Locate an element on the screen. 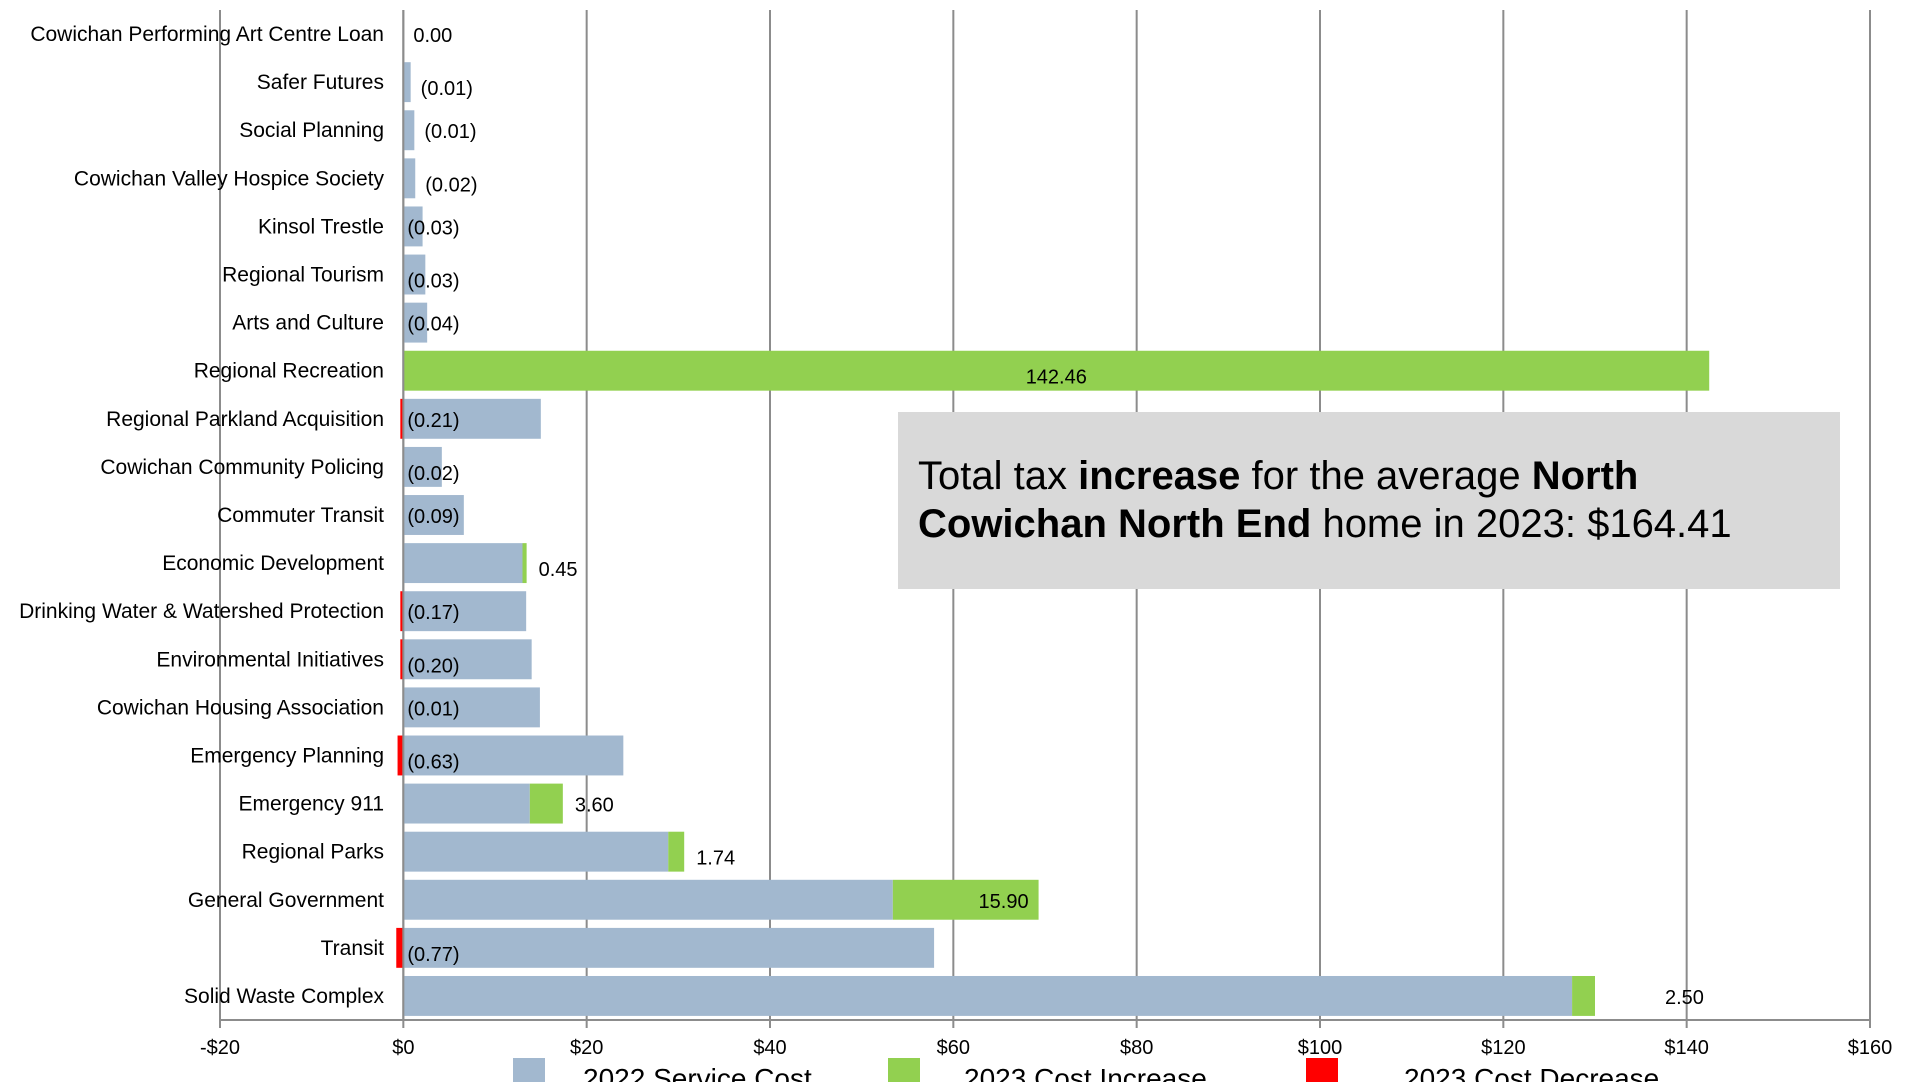  category-label: Social Planning is located at coordinates (311, 130).